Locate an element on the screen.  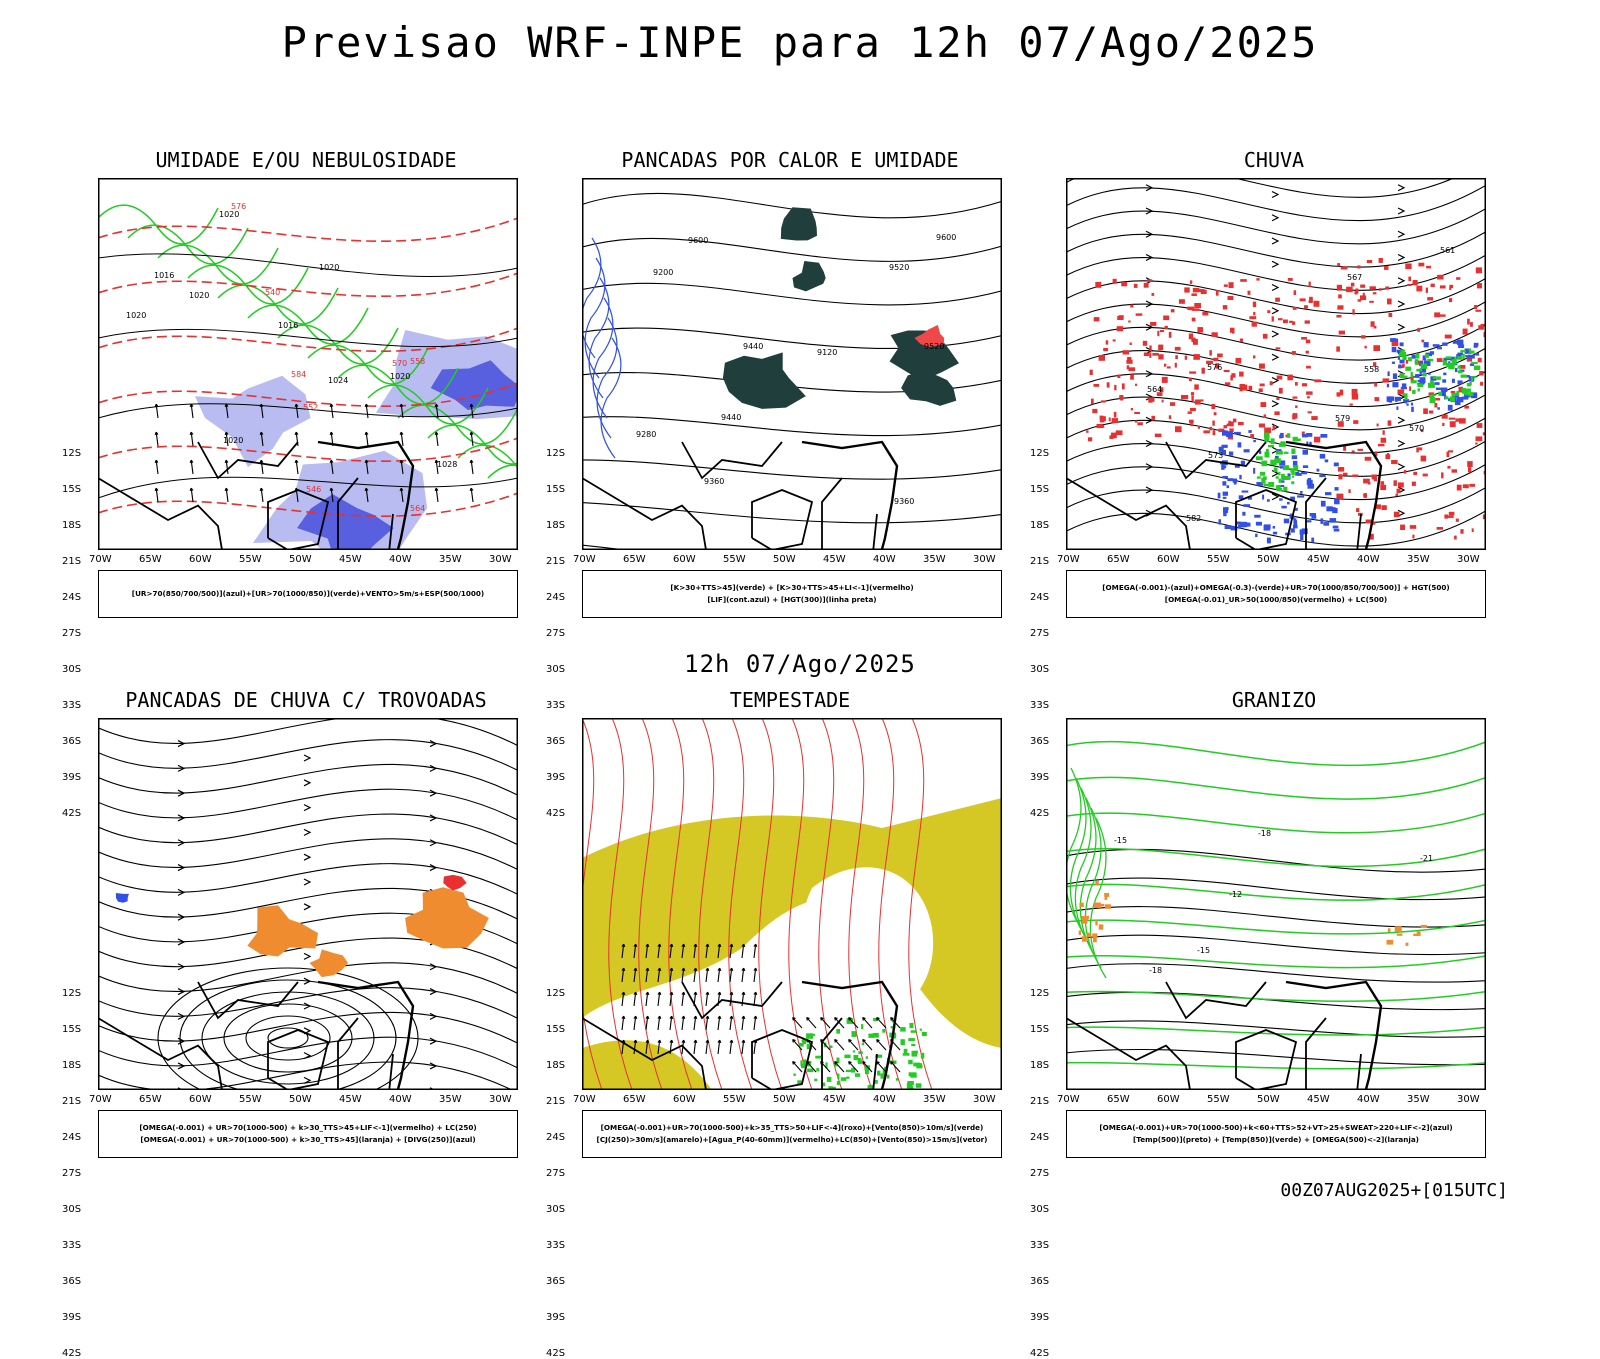
state-border is located at coordinates (1216, 460).